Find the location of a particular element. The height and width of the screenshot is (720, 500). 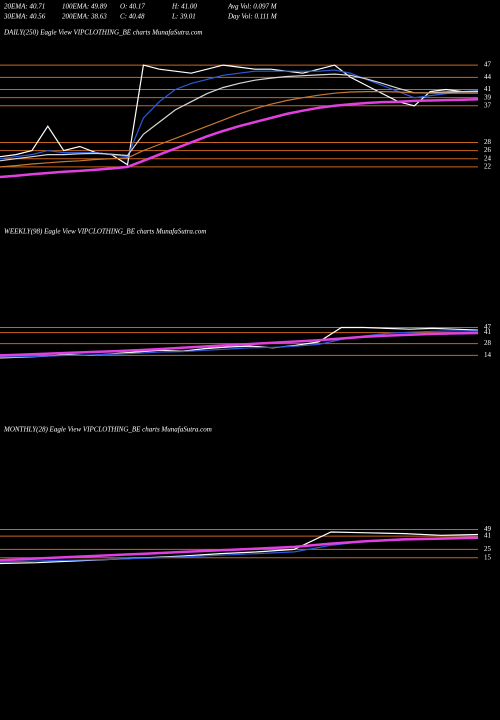

y-tick-label: 49 is located at coordinates (488, 529).